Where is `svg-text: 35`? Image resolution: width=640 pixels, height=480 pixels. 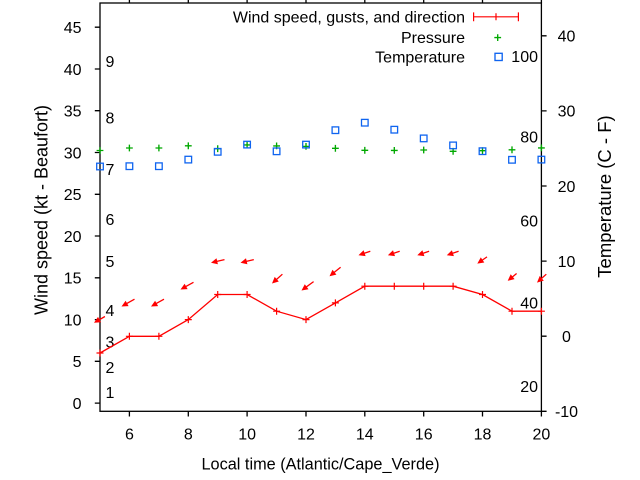
svg-text: 35 is located at coordinates (73, 112).